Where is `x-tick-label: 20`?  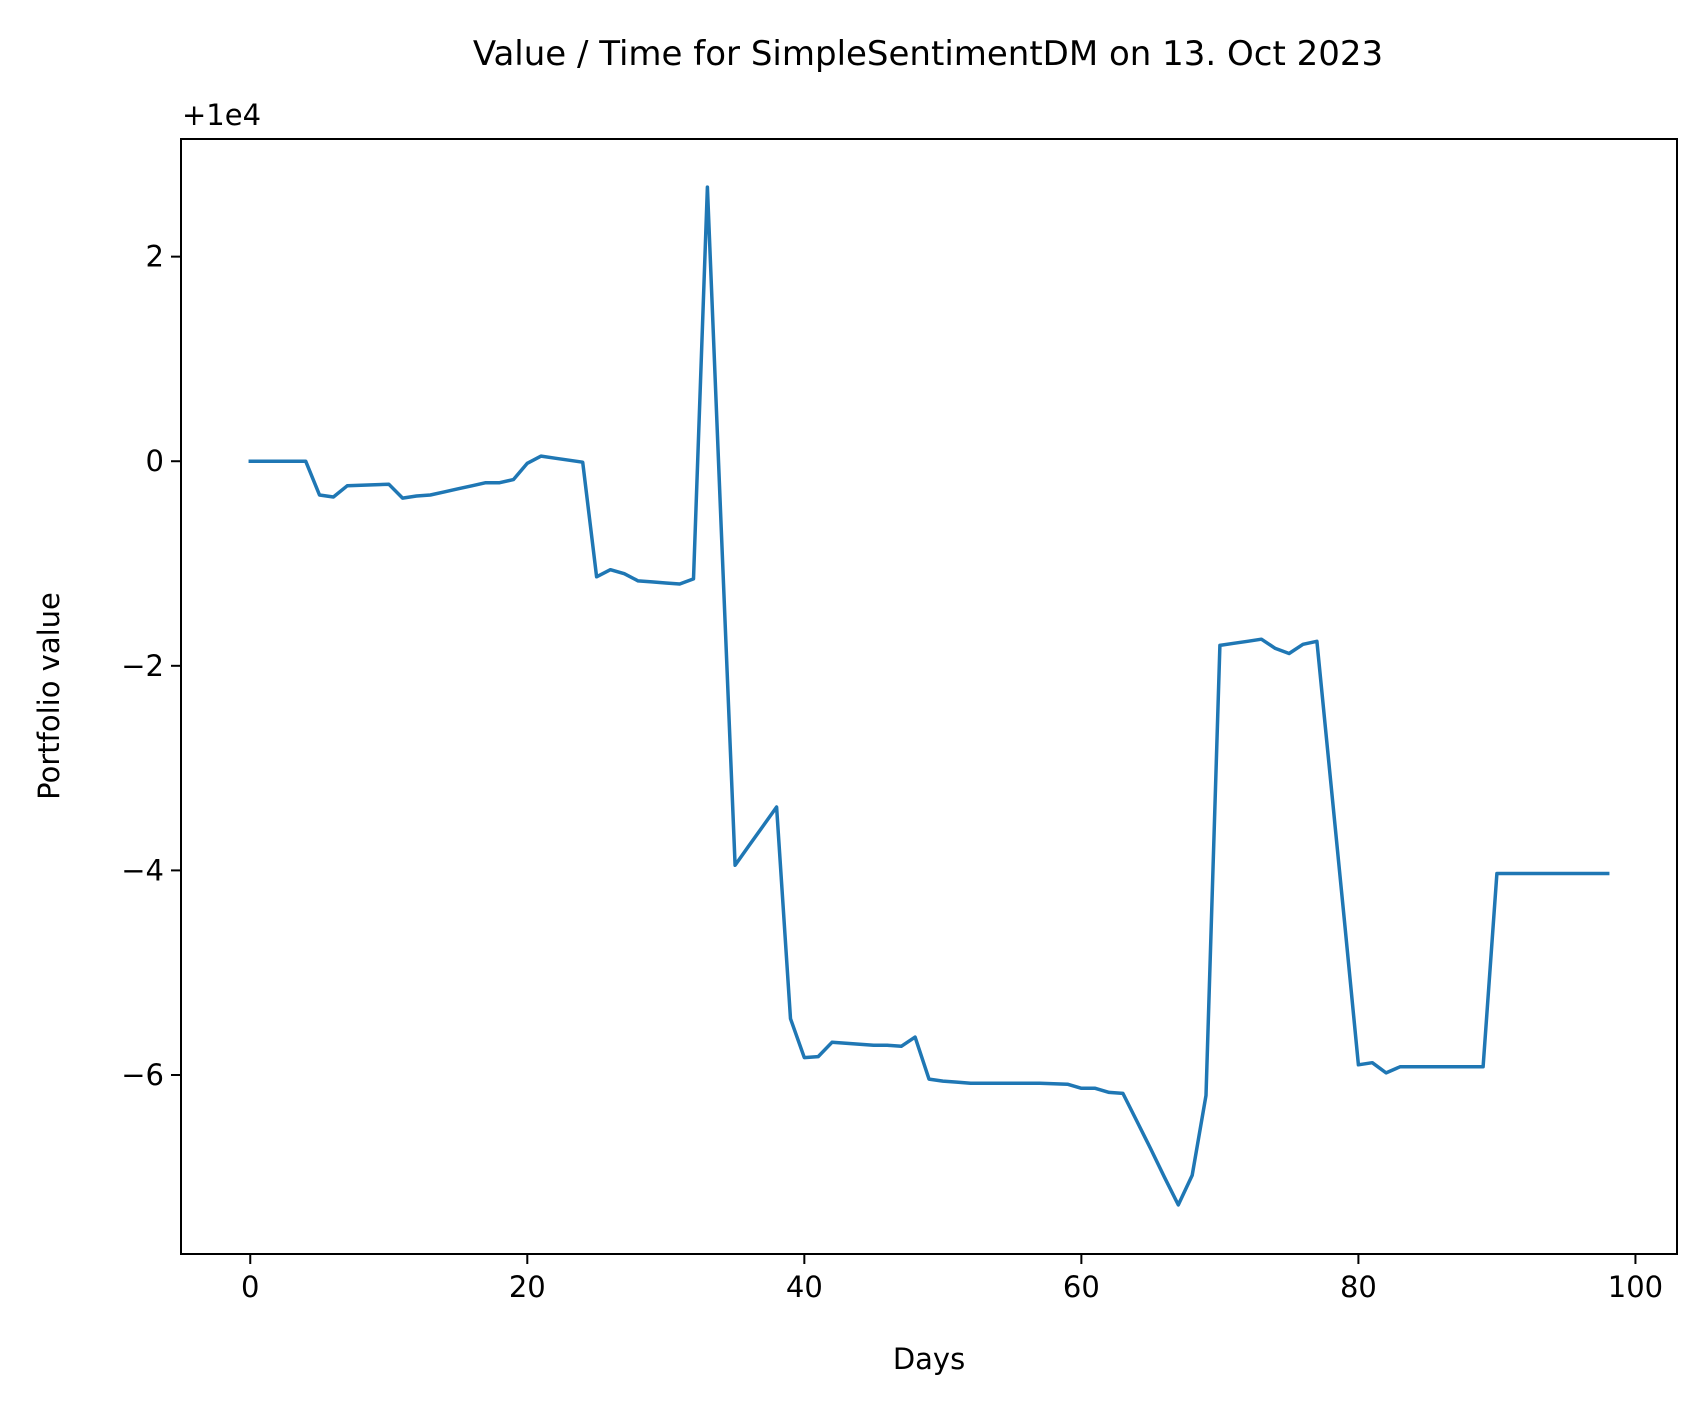 x-tick-label: 20 is located at coordinates (527, 1287).